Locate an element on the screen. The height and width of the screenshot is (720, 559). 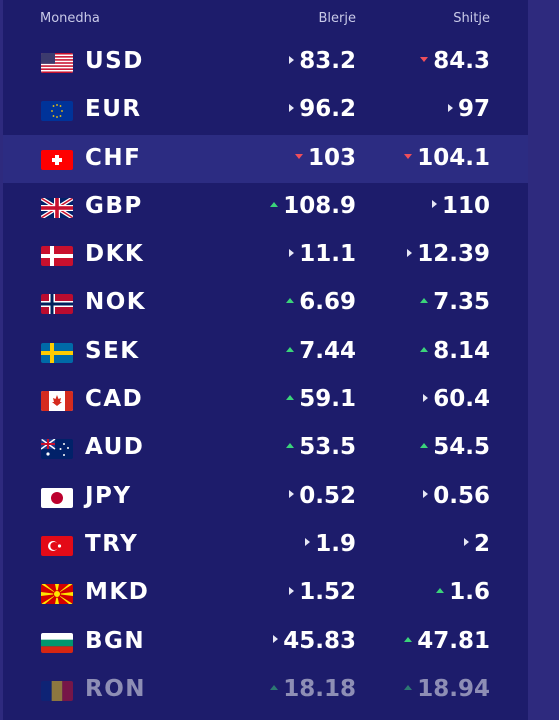
rate-row-usd: USD 83.2 84.3 is located at coordinates (265, 62).